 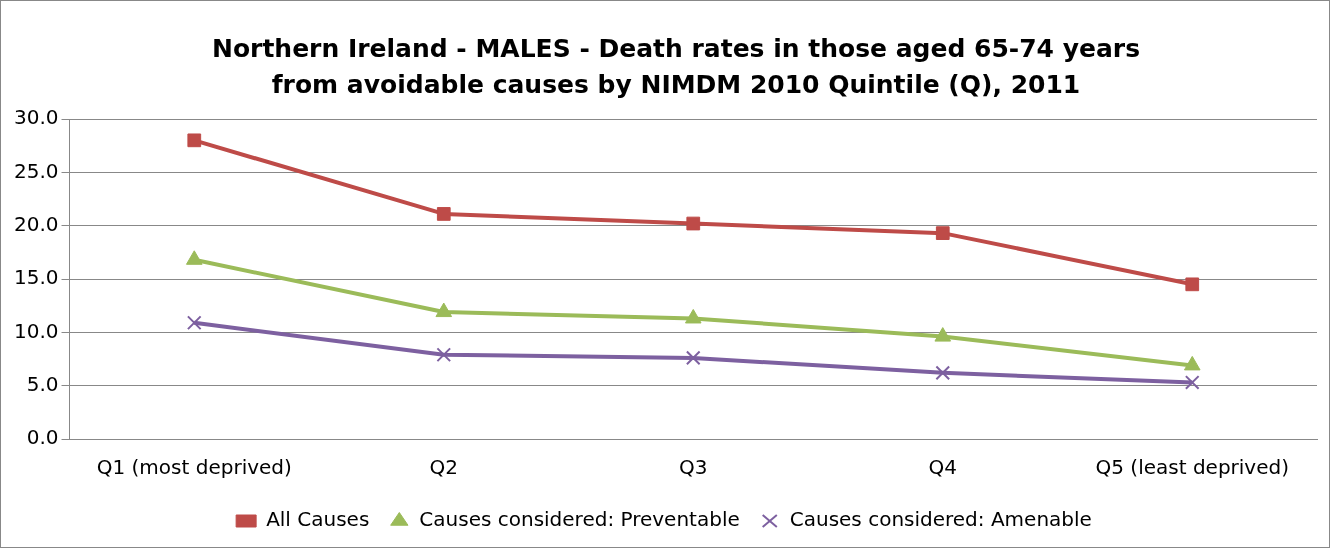 I want to click on x-tick-label: Q2, so click(x=444, y=467).